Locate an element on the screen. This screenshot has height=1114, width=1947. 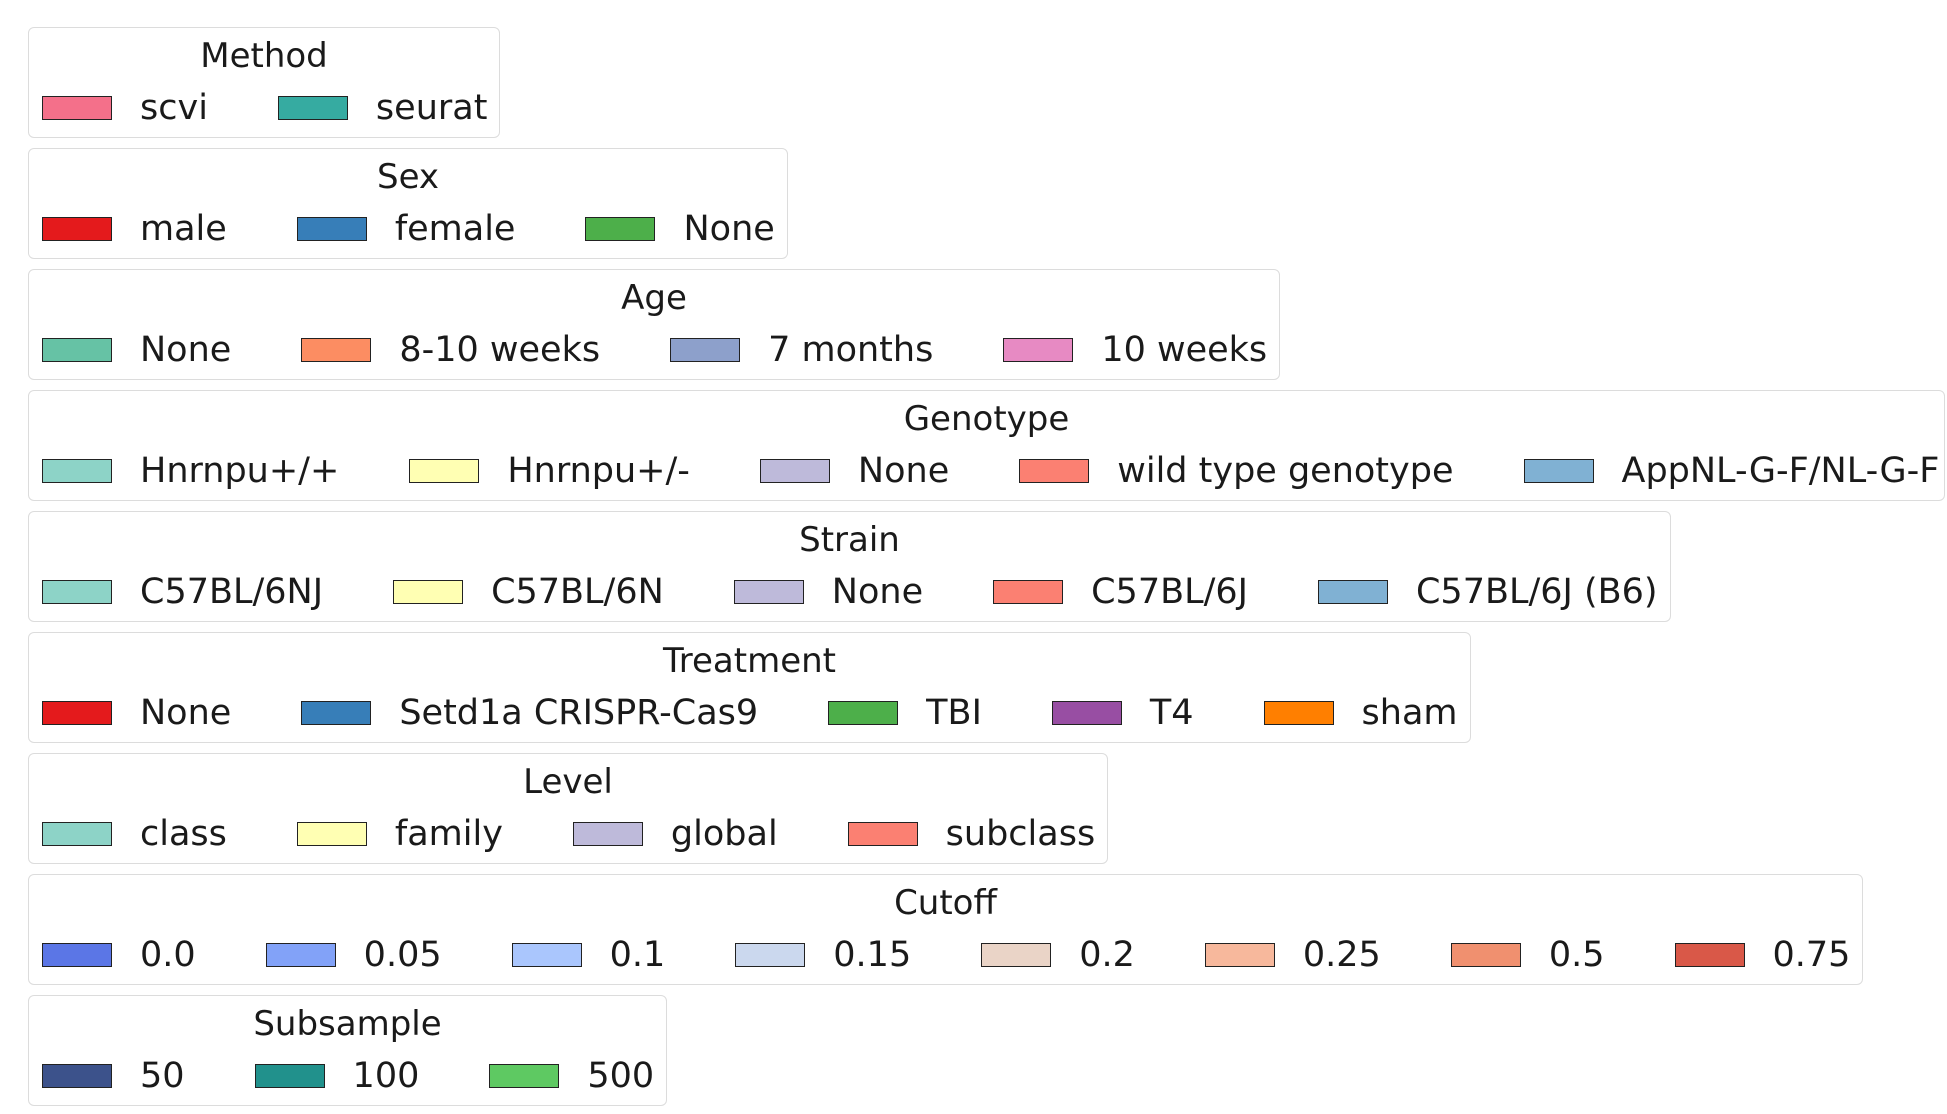
legend-sex: Sex male female None is located at coordinates (408, 203).